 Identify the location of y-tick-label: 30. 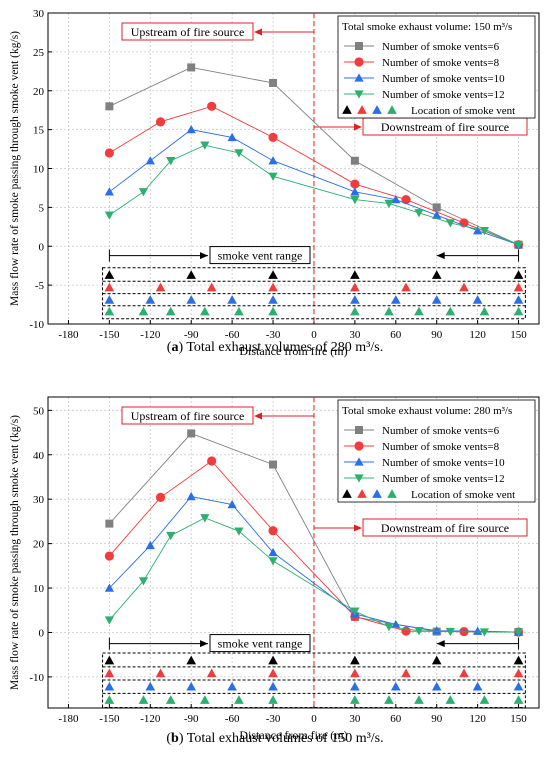
(39, 14).